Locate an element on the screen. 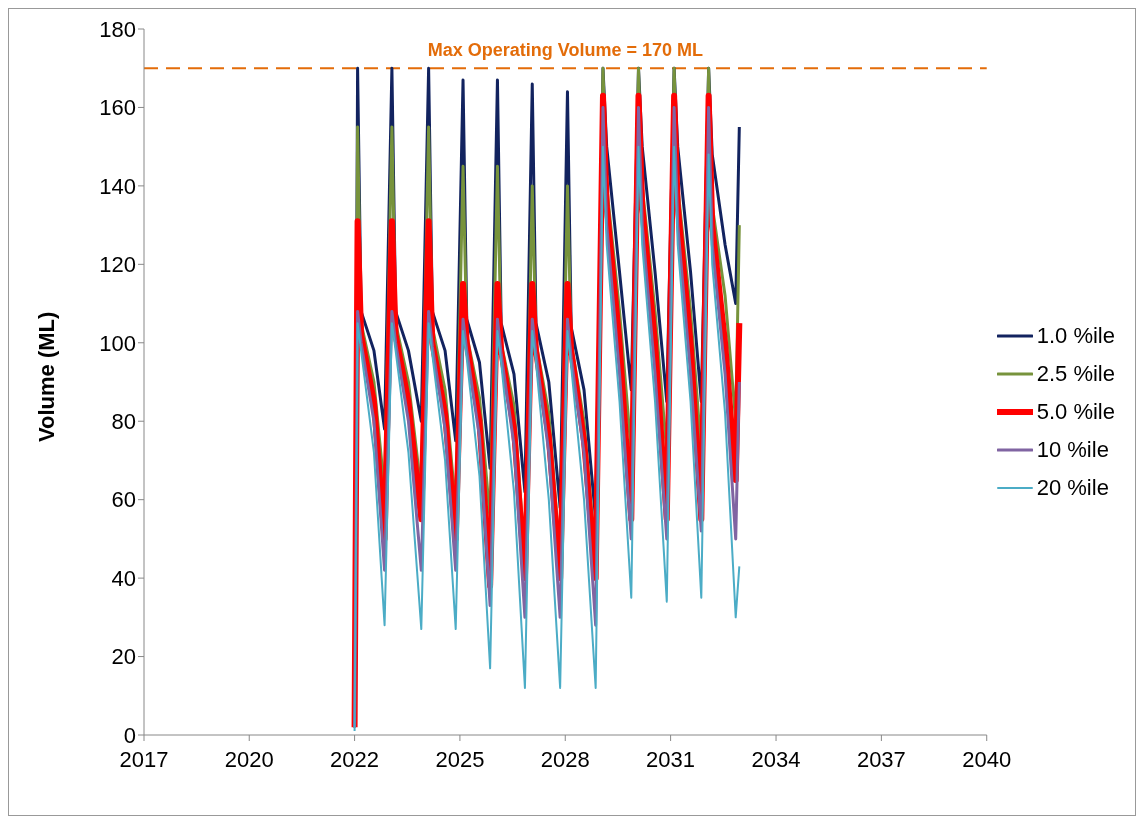  y-tick-label: 80 is located at coordinates (123, 422).